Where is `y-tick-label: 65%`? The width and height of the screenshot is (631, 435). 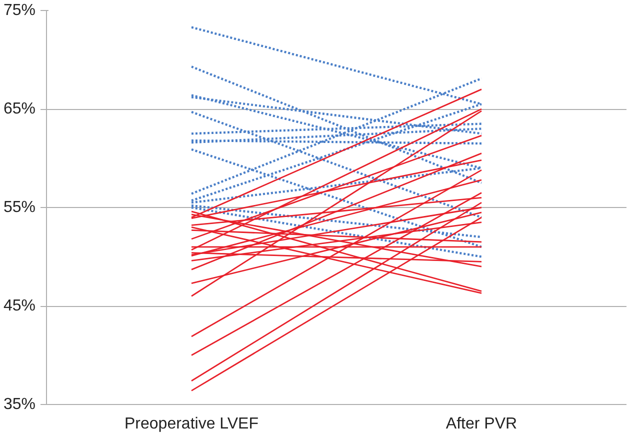
y-tick-label: 65% is located at coordinates (19, 109).